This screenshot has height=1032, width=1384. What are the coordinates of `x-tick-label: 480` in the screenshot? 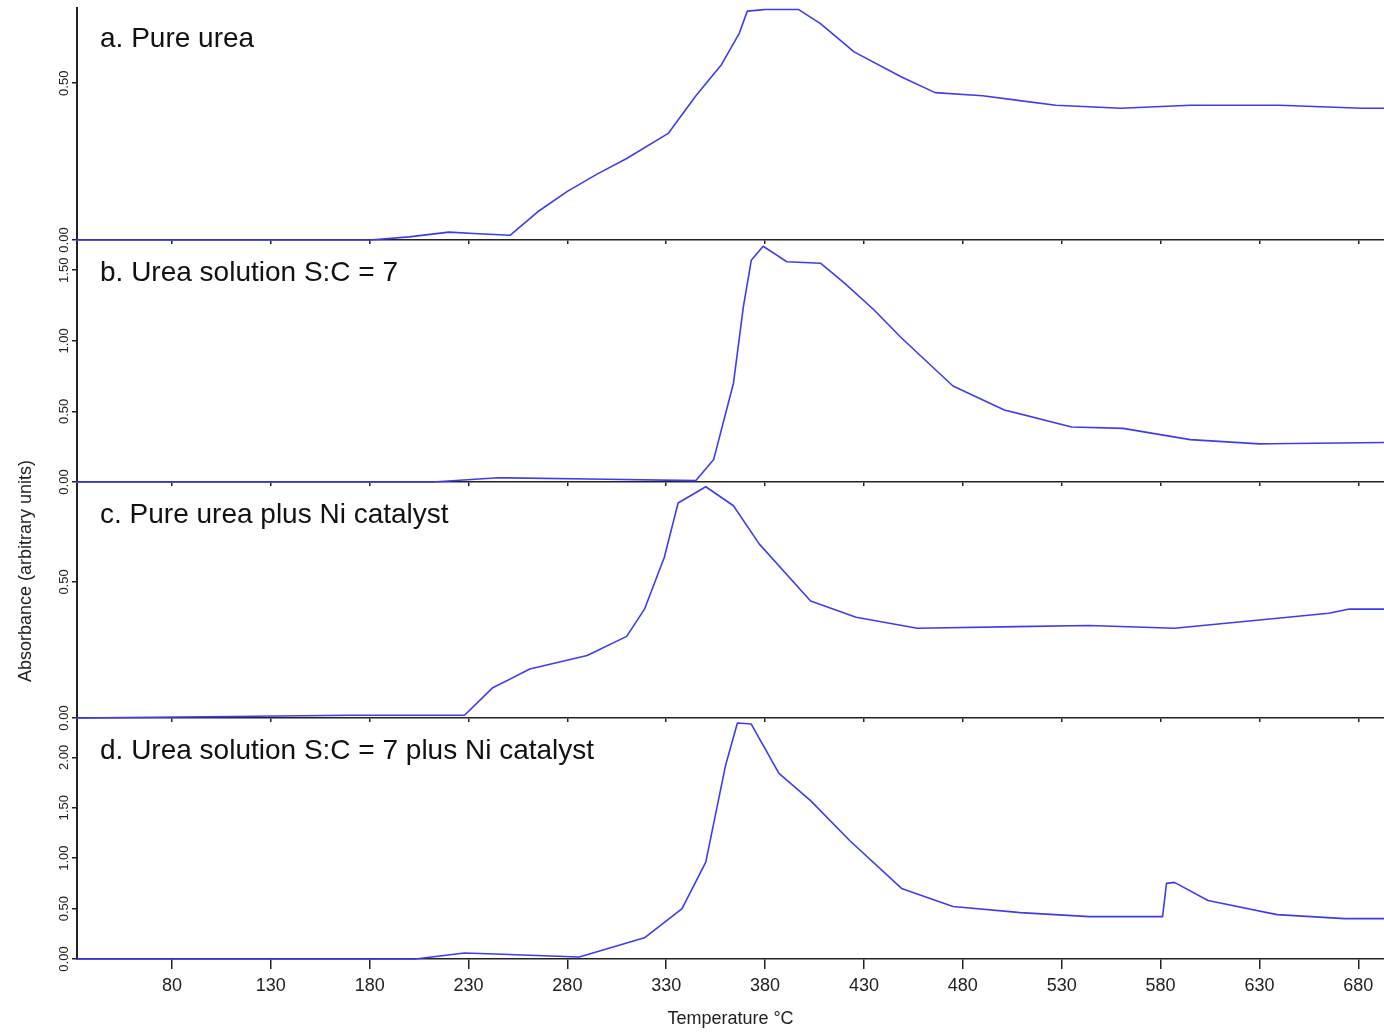 It's located at (962, 984).